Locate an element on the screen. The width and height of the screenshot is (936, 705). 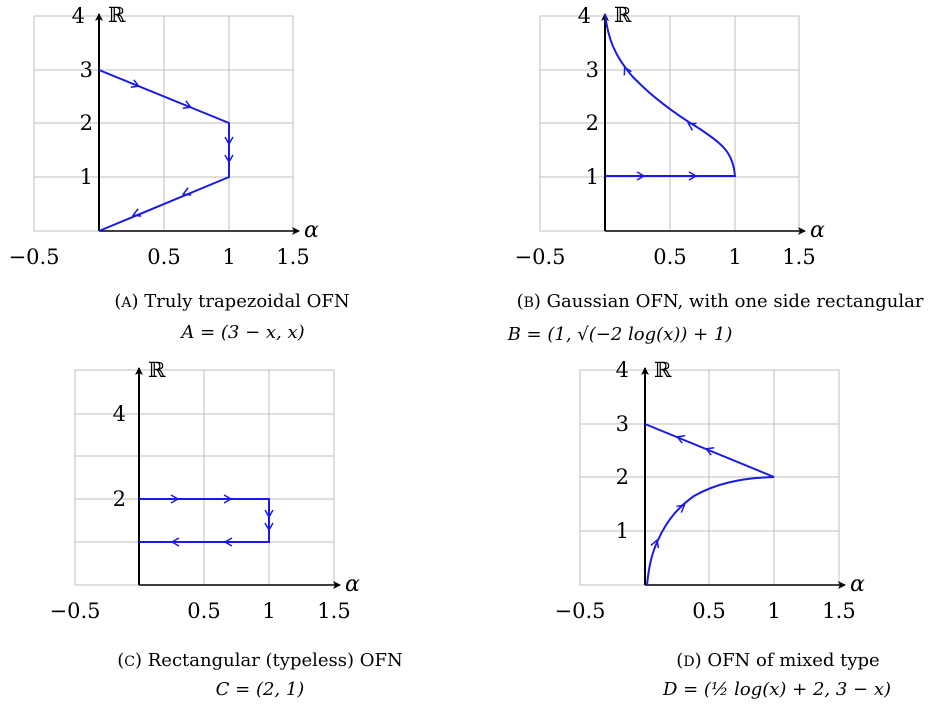
orientation-arrows-c is located at coordinates (222, 520).